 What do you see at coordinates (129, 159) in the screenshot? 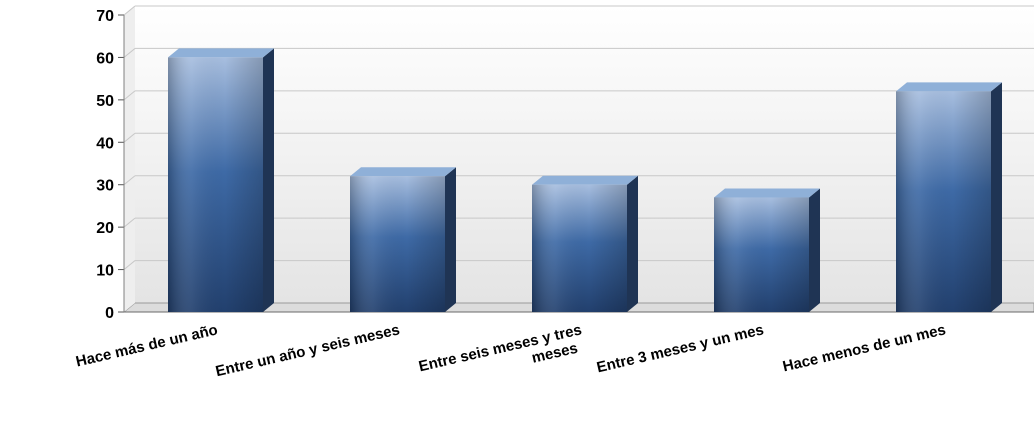
I see `plot-side-wall` at bounding box center [129, 159].